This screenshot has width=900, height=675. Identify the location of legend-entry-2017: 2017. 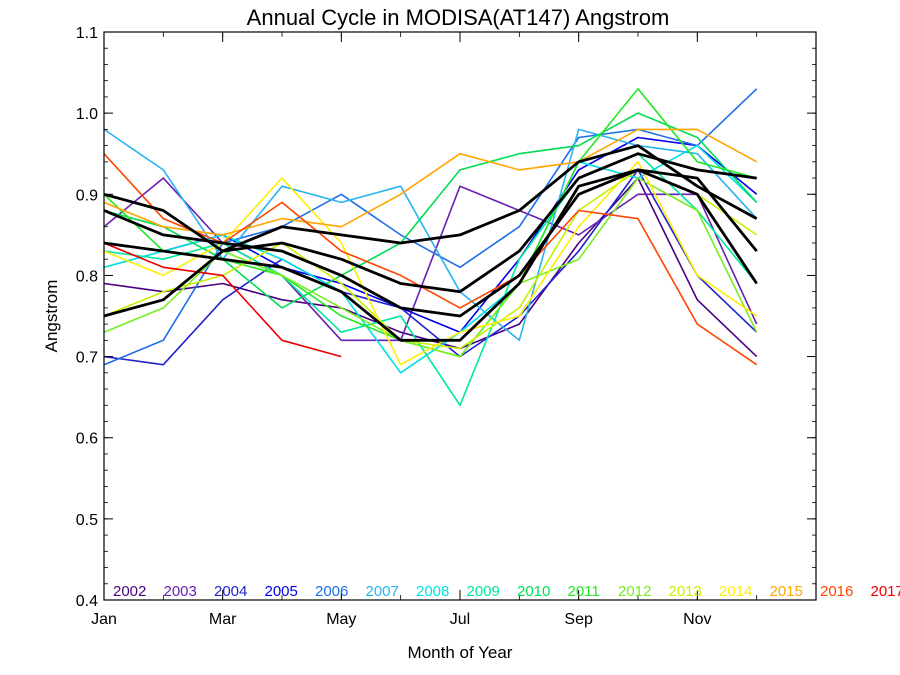
(885, 591).